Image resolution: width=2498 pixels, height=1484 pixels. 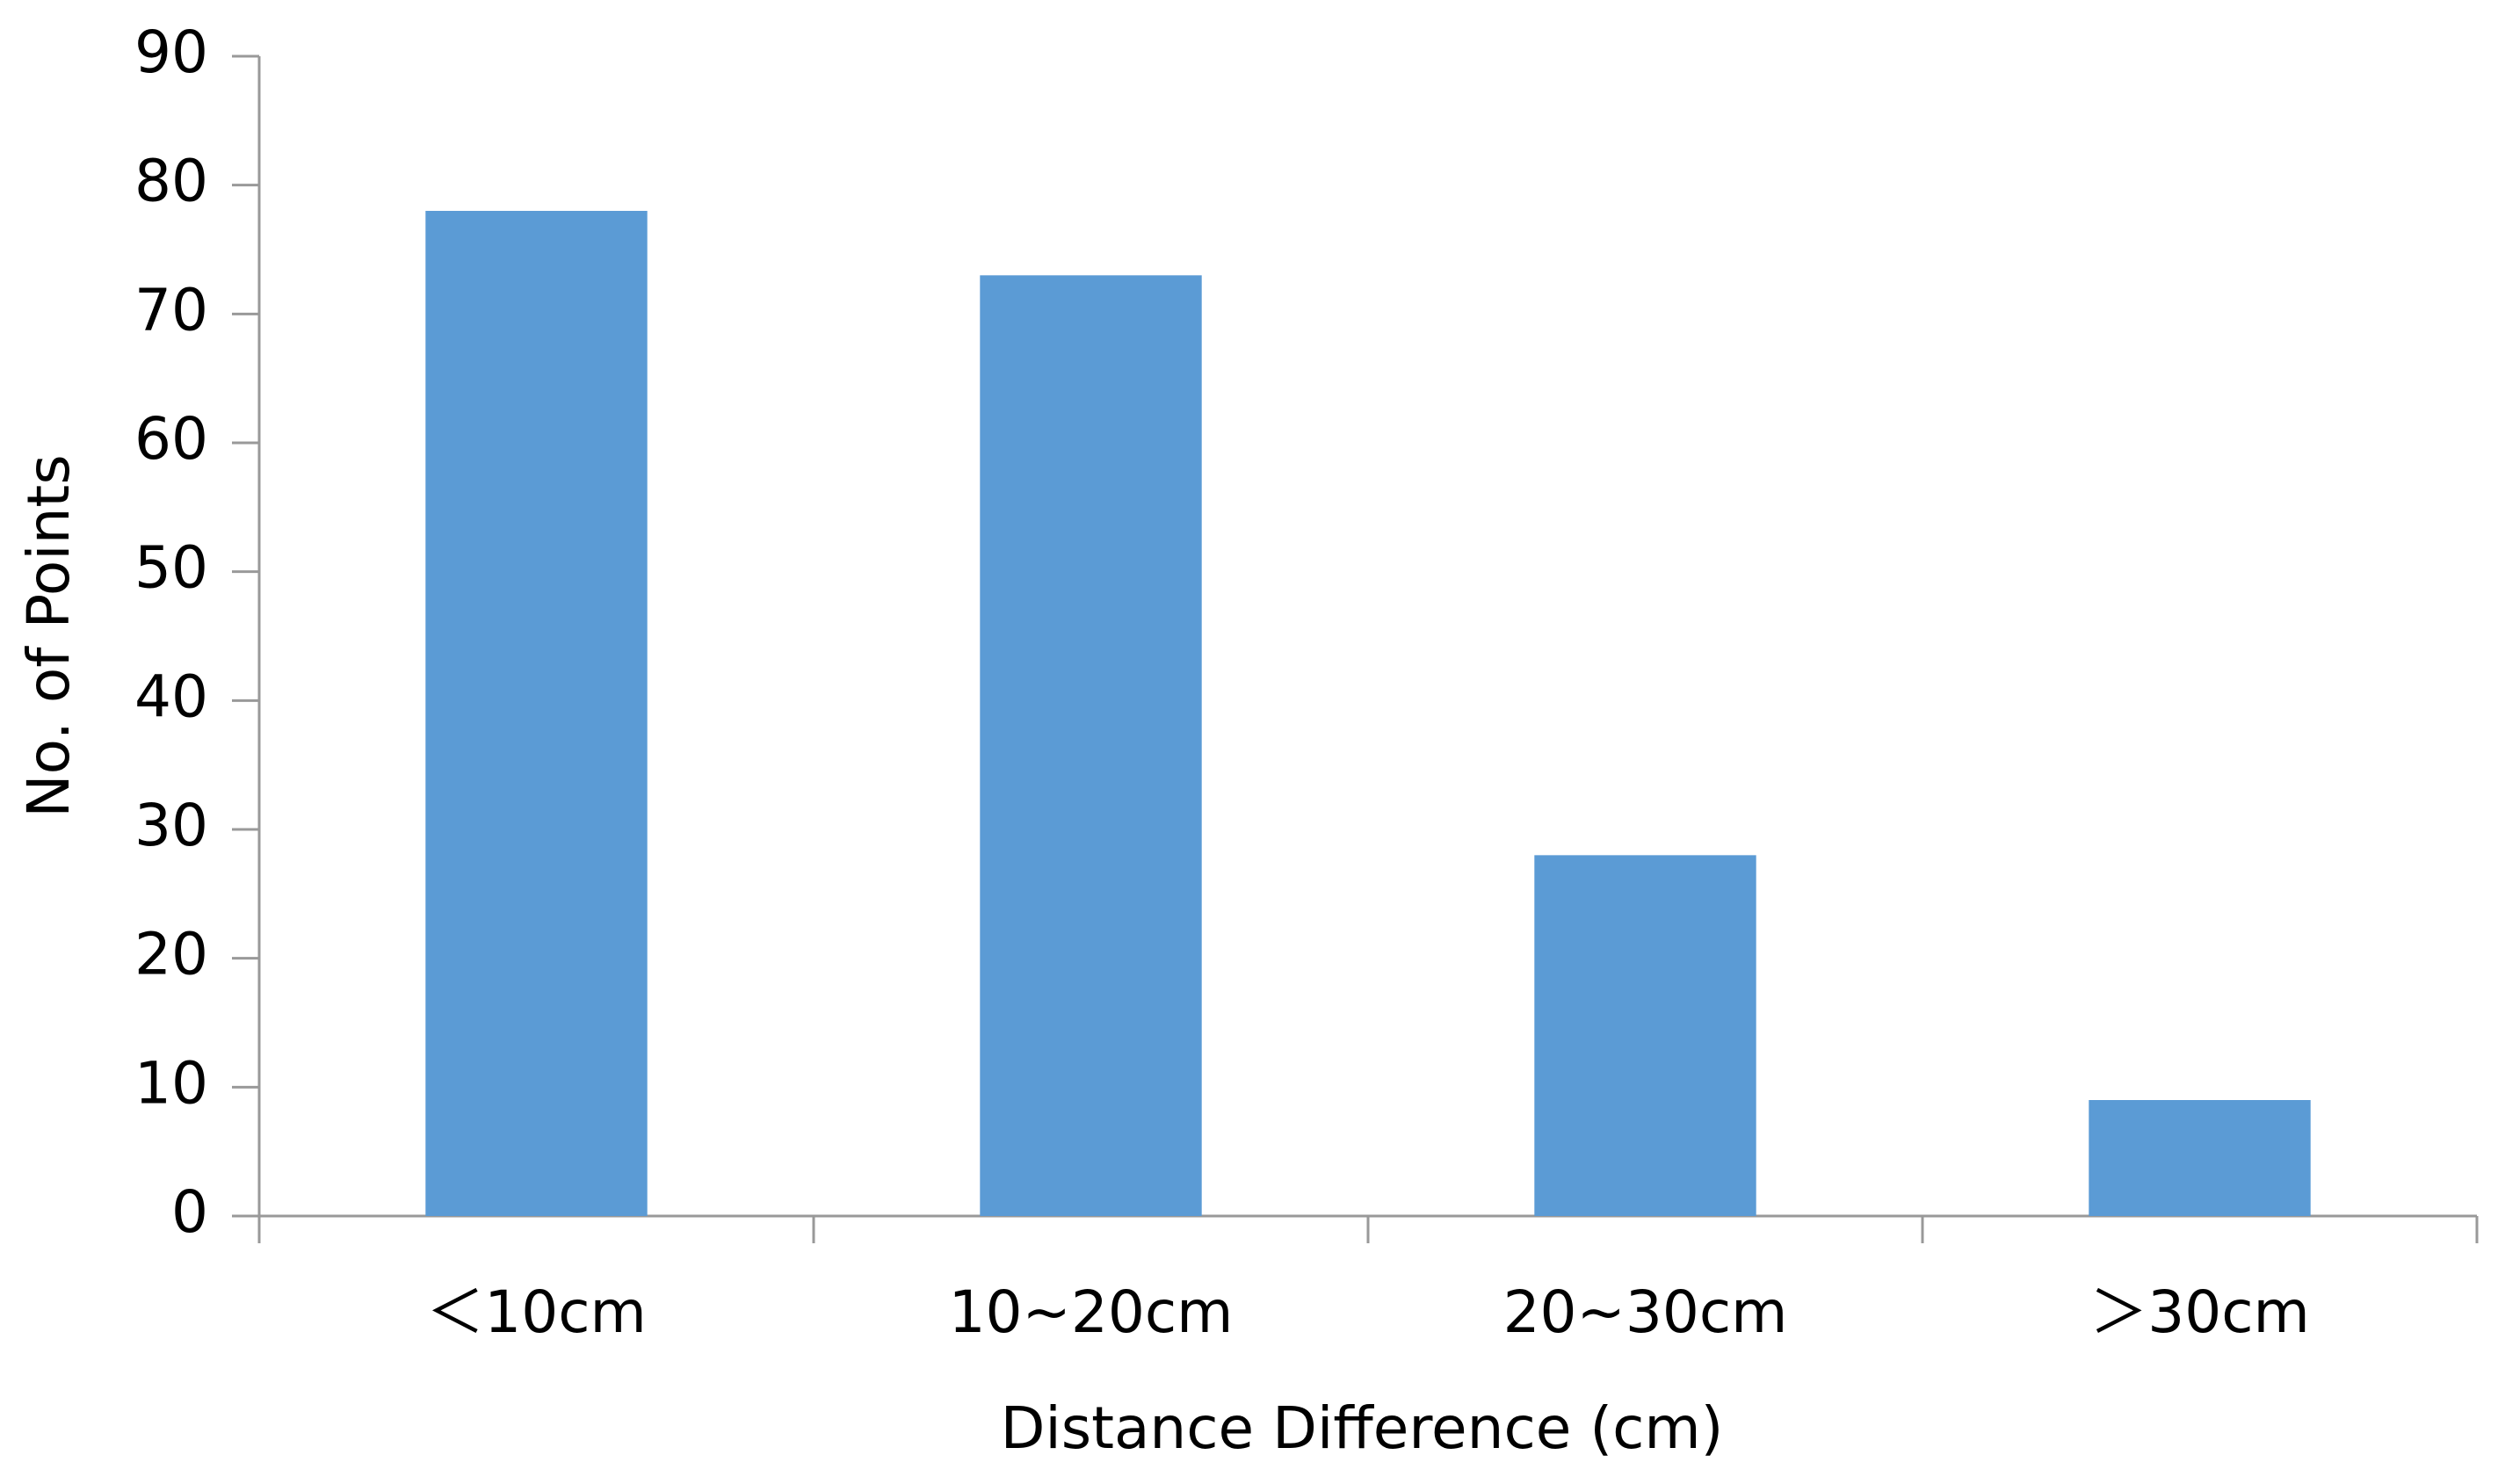 I want to click on x-tick-label: 10~20cm, so click(x=1091, y=1312).